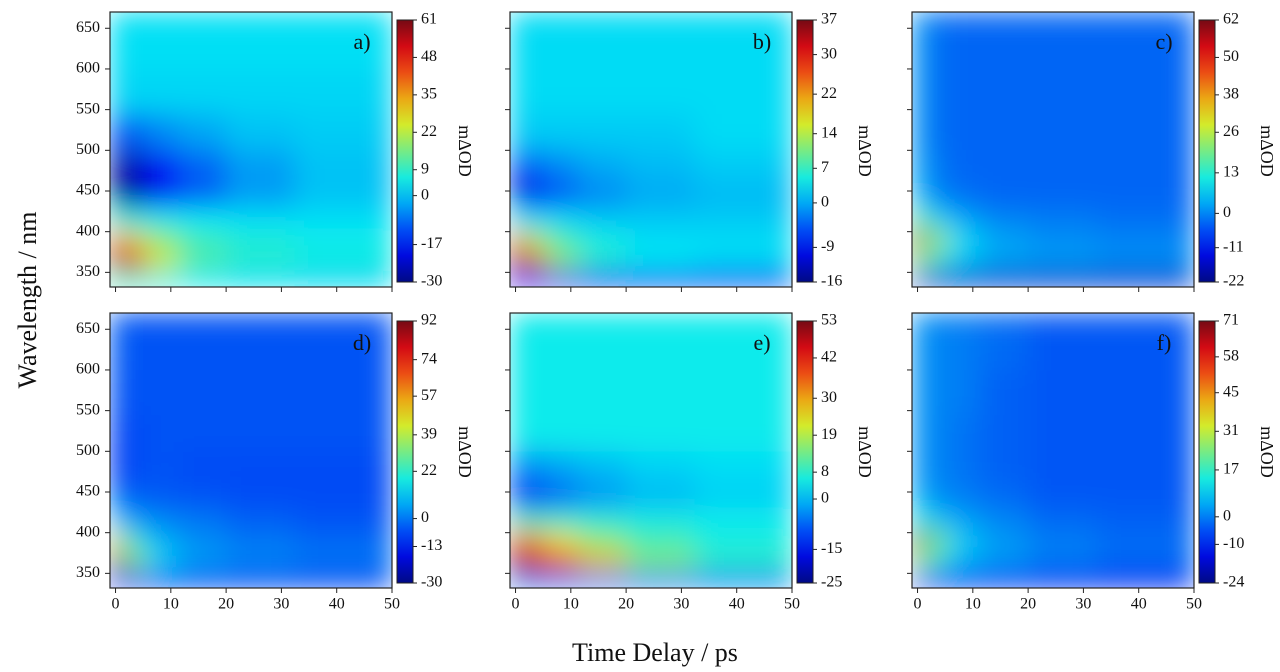  I want to click on x-tick-label: 10, so click(571, 604).